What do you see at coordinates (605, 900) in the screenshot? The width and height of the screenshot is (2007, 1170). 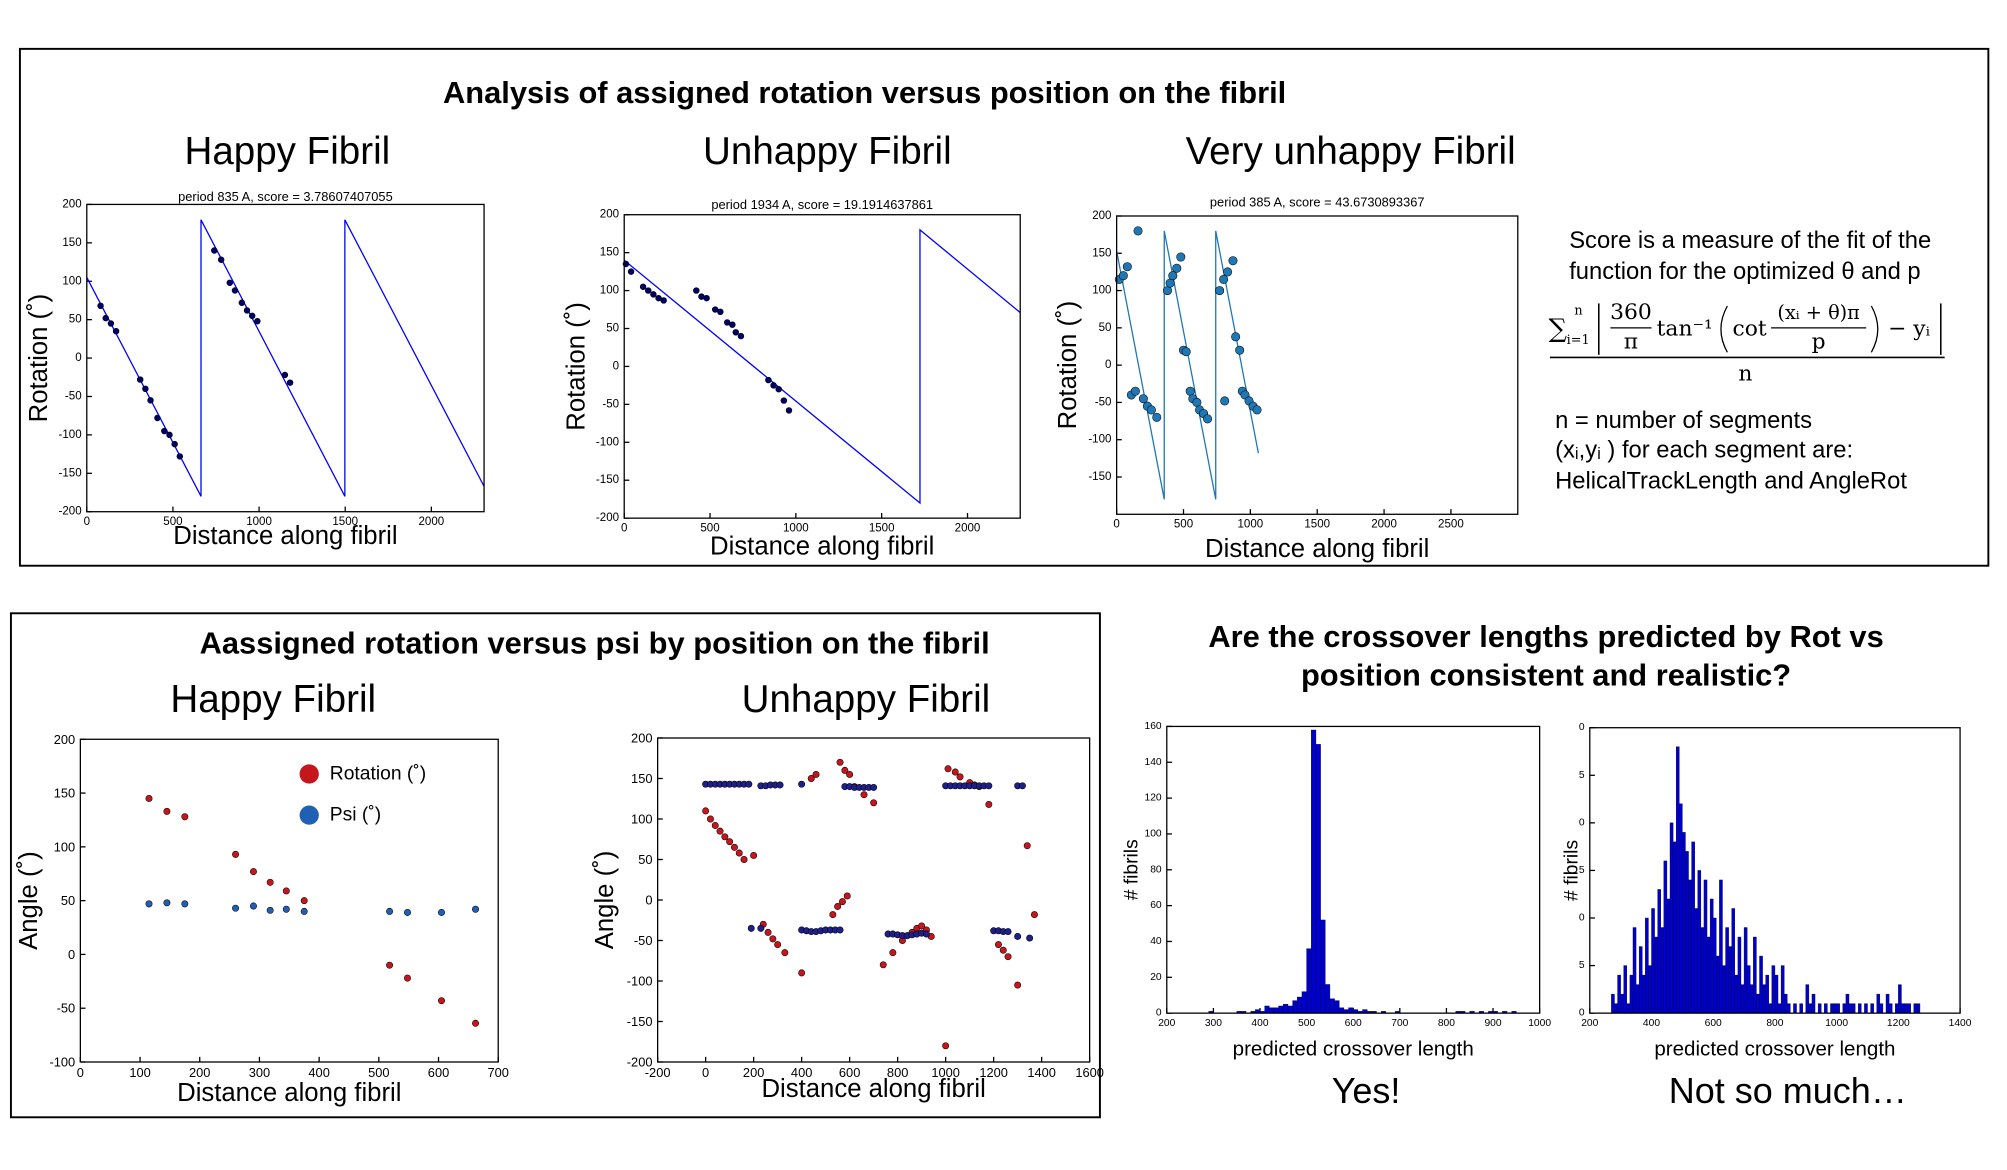 I see `y-axis-label: Angle (˚)` at bounding box center [605, 900].